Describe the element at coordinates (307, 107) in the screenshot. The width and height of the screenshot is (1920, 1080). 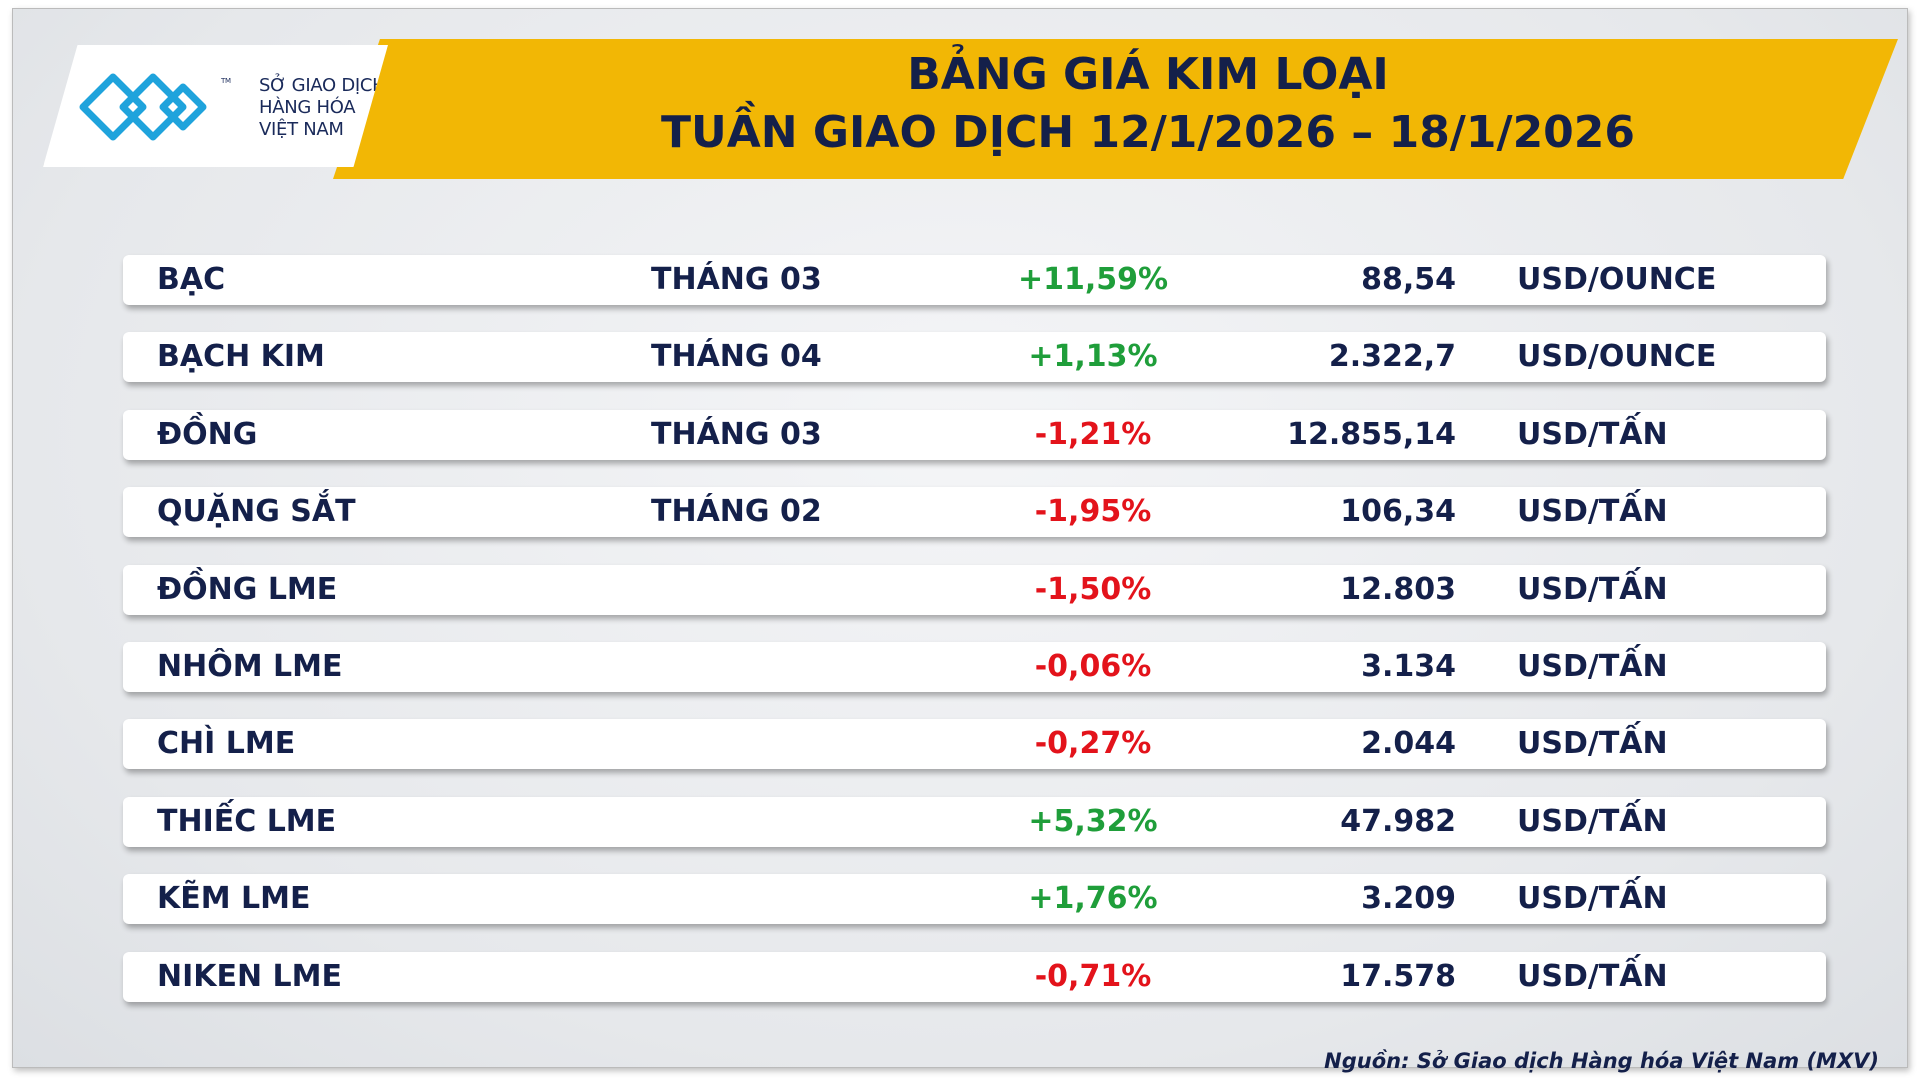
I see `logo-text: HÀNG HÓA` at that location.